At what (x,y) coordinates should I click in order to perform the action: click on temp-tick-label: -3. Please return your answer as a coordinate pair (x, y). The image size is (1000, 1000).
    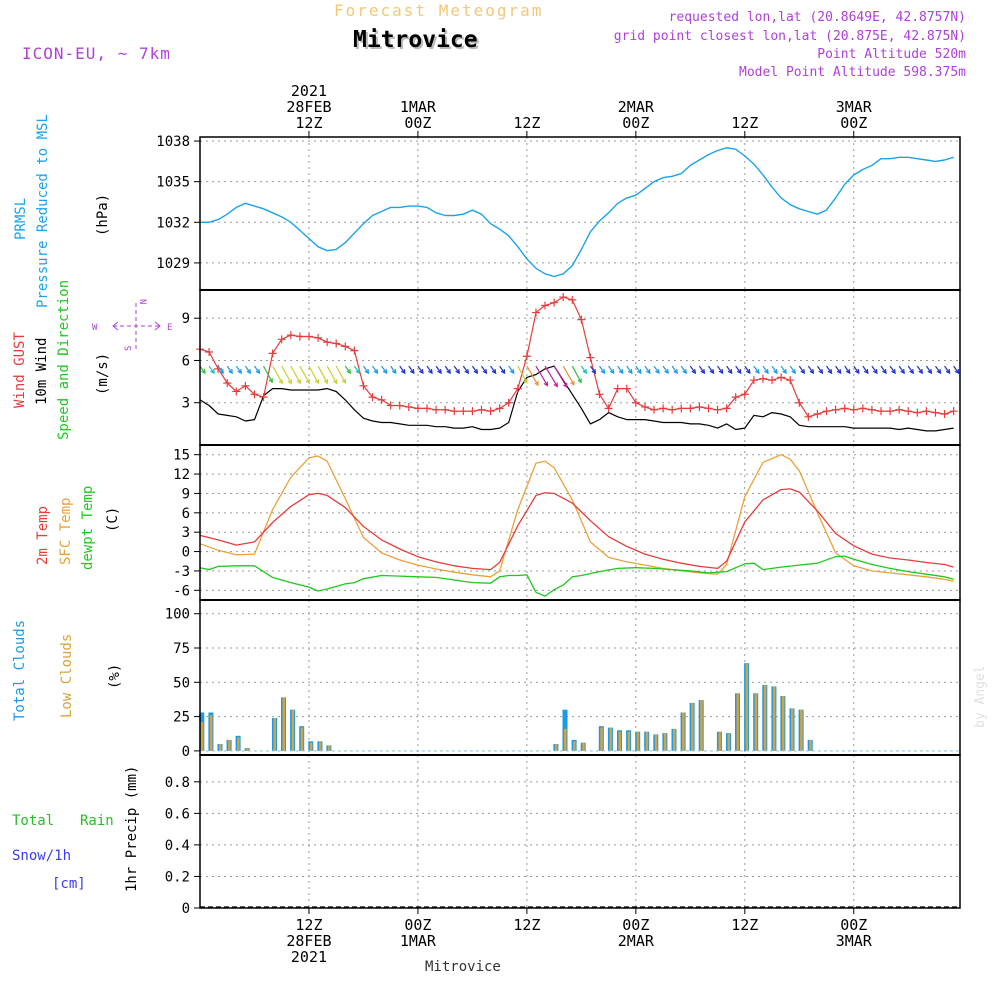
    Looking at the image, I should click on (181, 572).